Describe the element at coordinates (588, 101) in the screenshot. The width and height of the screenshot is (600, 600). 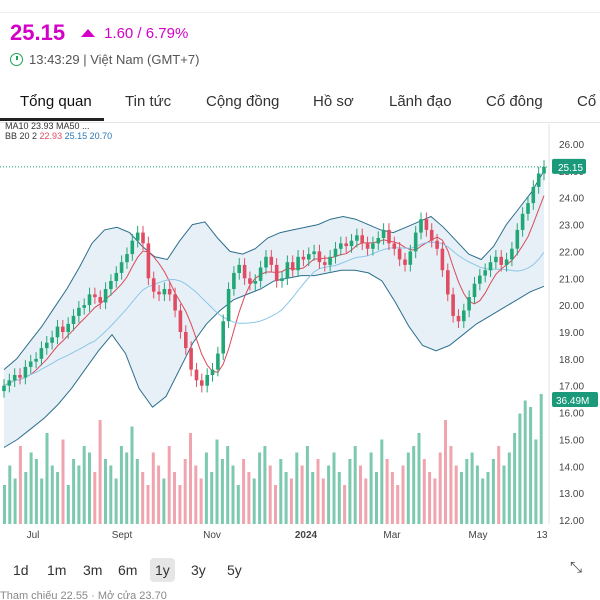
I see `tab-dividend: Cổ t` at that location.